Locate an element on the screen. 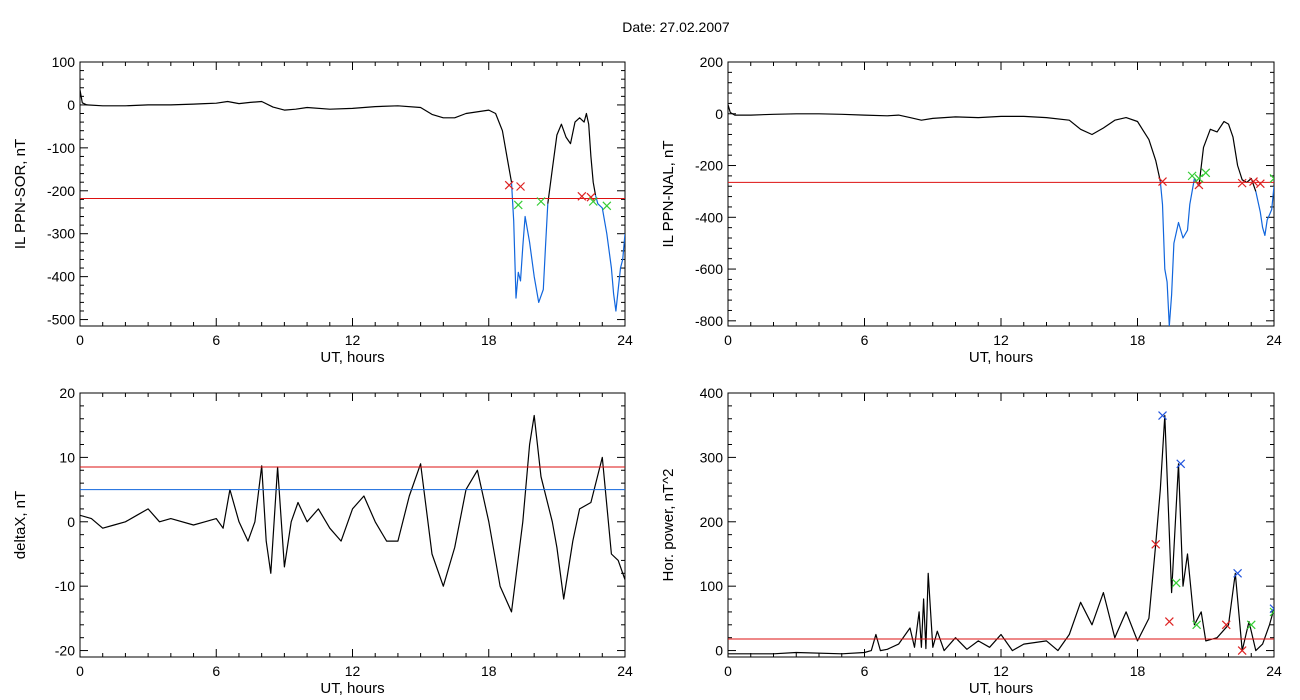 This screenshot has width=1300, height=700. y-tick-label: -10 is located at coordinates (65, 586).